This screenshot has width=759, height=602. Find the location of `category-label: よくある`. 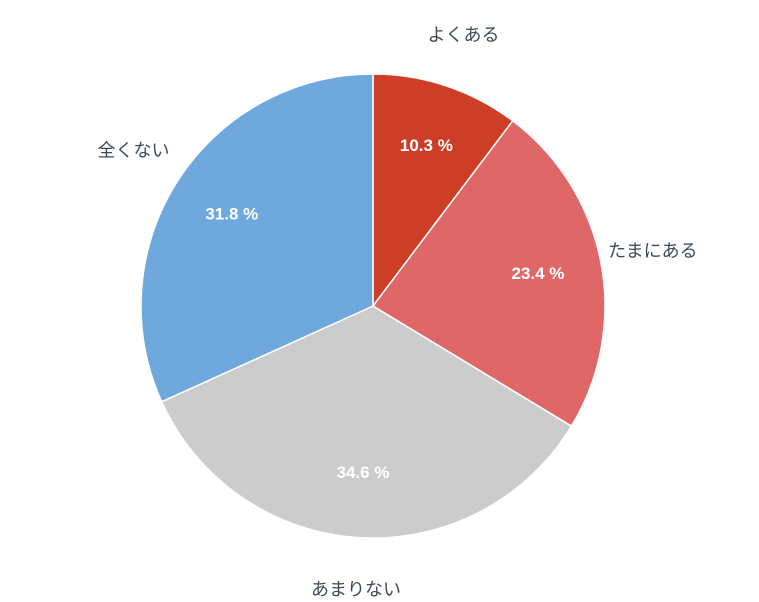

category-label: よくある is located at coordinates (464, 35).